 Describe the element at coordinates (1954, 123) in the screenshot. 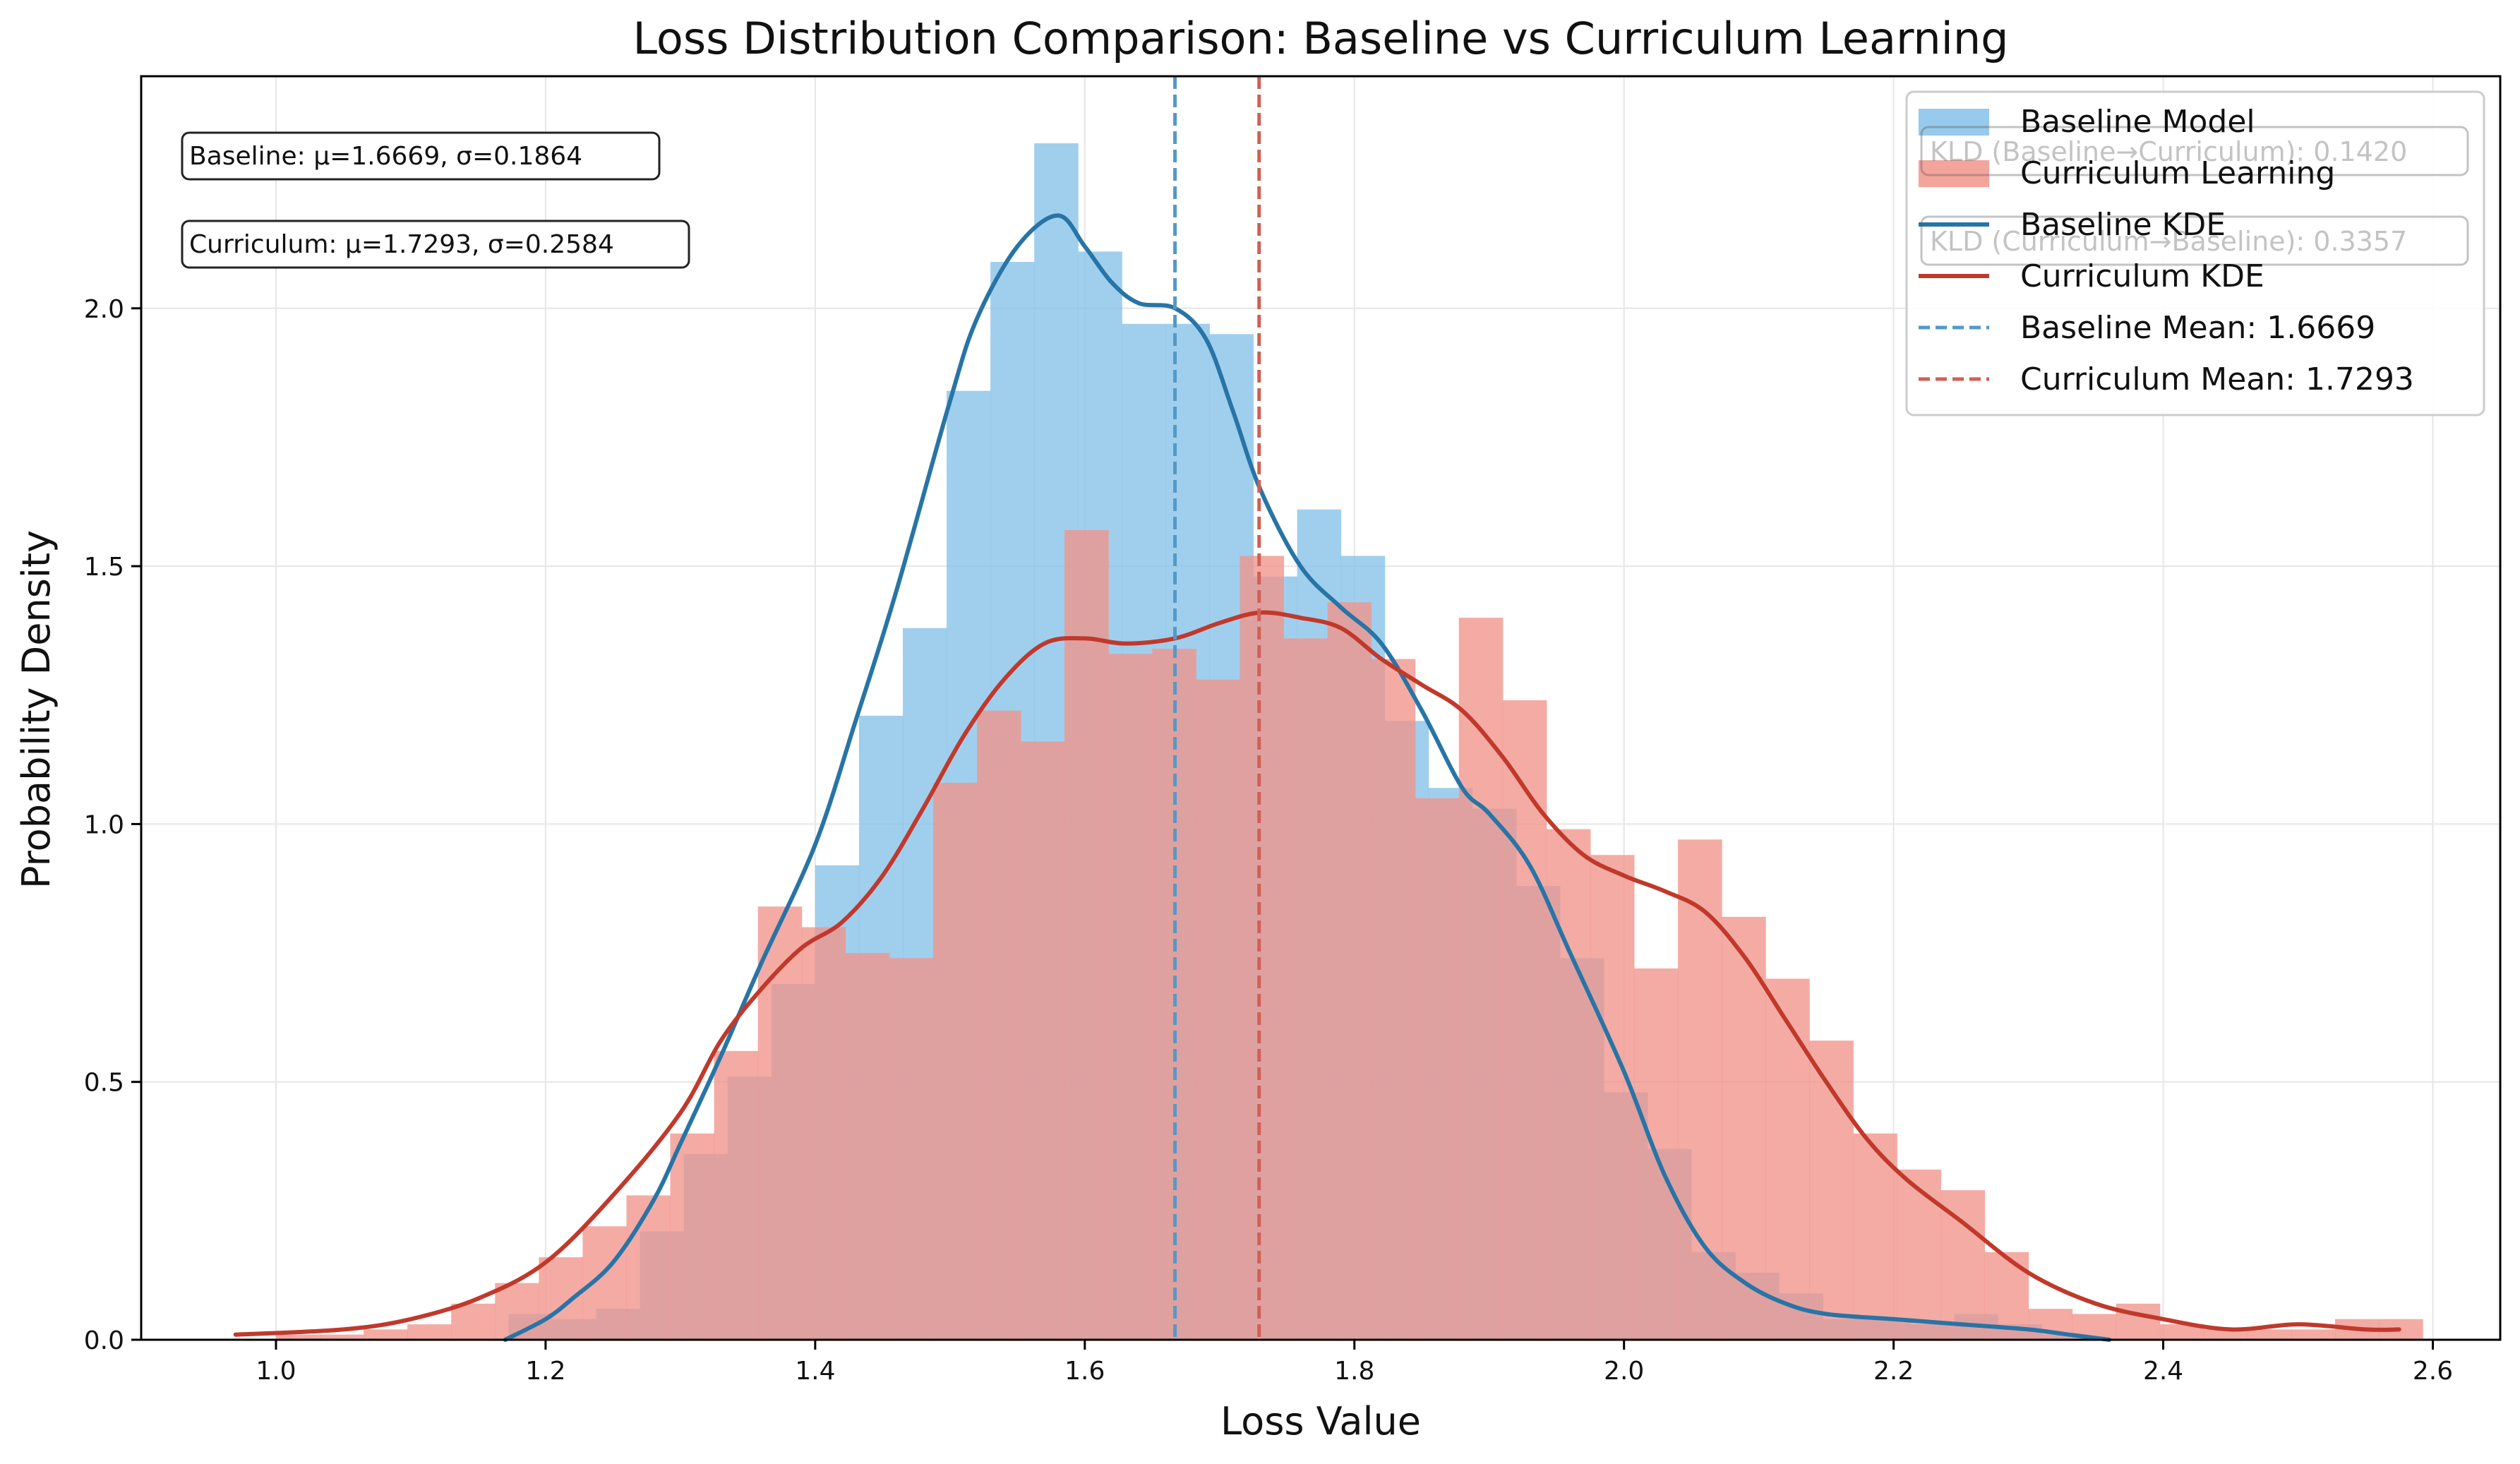

I see `legend-entry-baseline-model-swatch` at that location.